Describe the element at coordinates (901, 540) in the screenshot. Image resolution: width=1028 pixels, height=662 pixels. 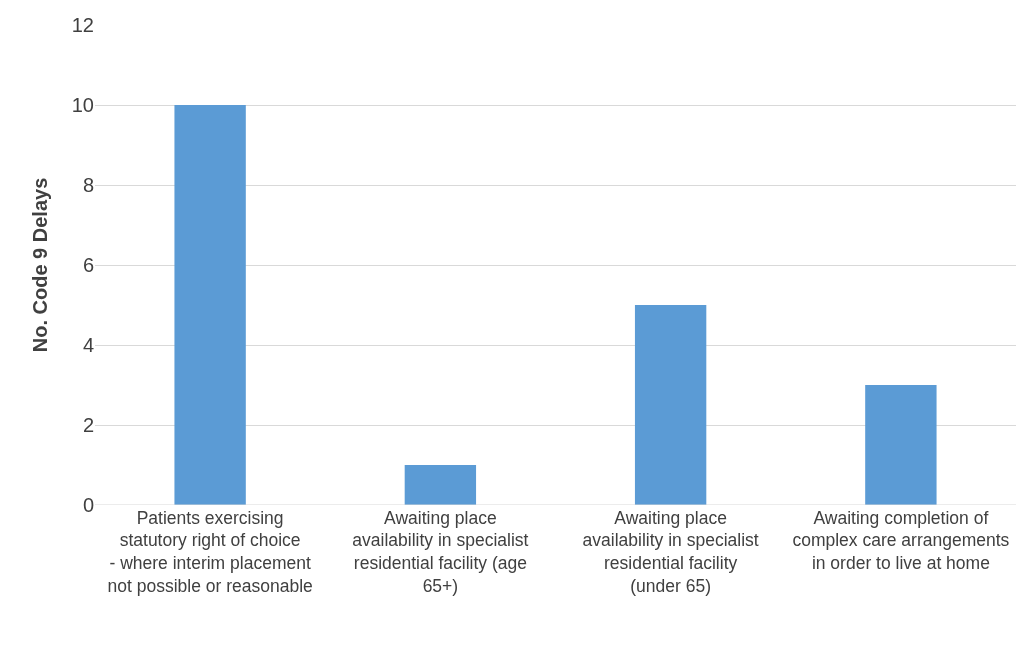
I see `x-tick-label: Awaiting completion of complex care arrangements in order to live at home` at that location.